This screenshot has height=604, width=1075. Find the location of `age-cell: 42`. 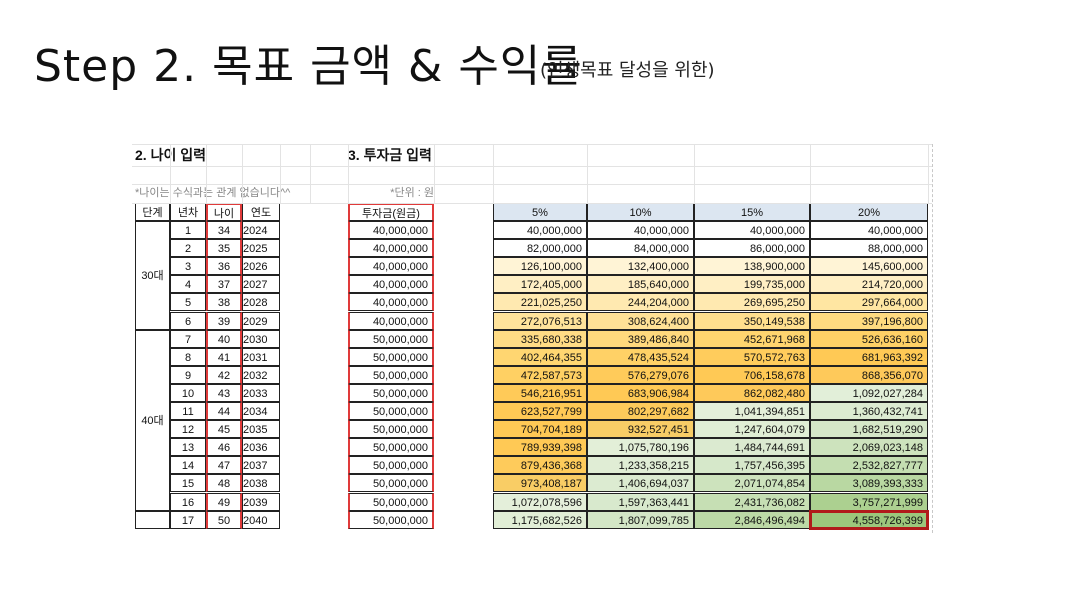

age-cell: 42 is located at coordinates (224, 374).